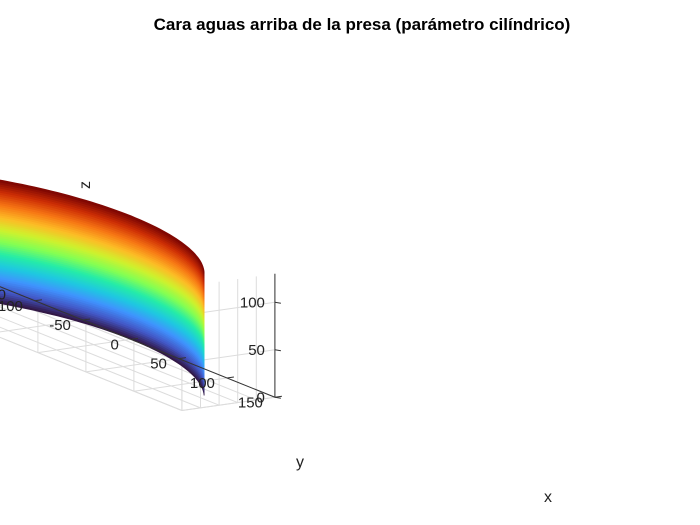 The width and height of the screenshot is (700, 525). Describe the element at coordinates (548, 497) in the screenshot. I see `x-axis-label: x` at that location.